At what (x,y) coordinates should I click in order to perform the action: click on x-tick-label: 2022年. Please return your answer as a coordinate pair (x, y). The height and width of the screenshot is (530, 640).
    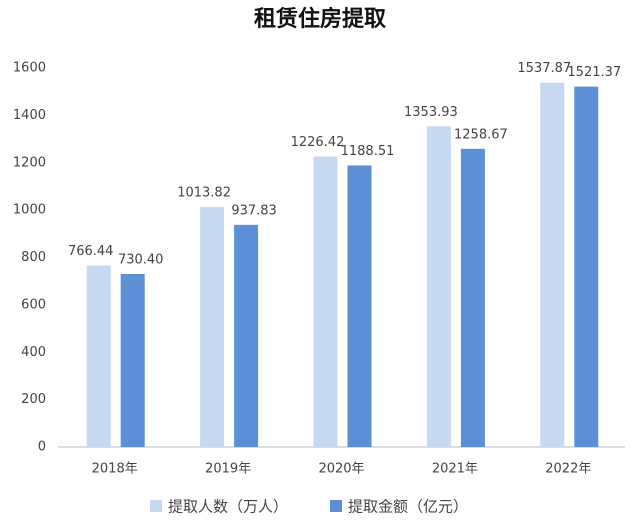
    Looking at the image, I should click on (568, 469).